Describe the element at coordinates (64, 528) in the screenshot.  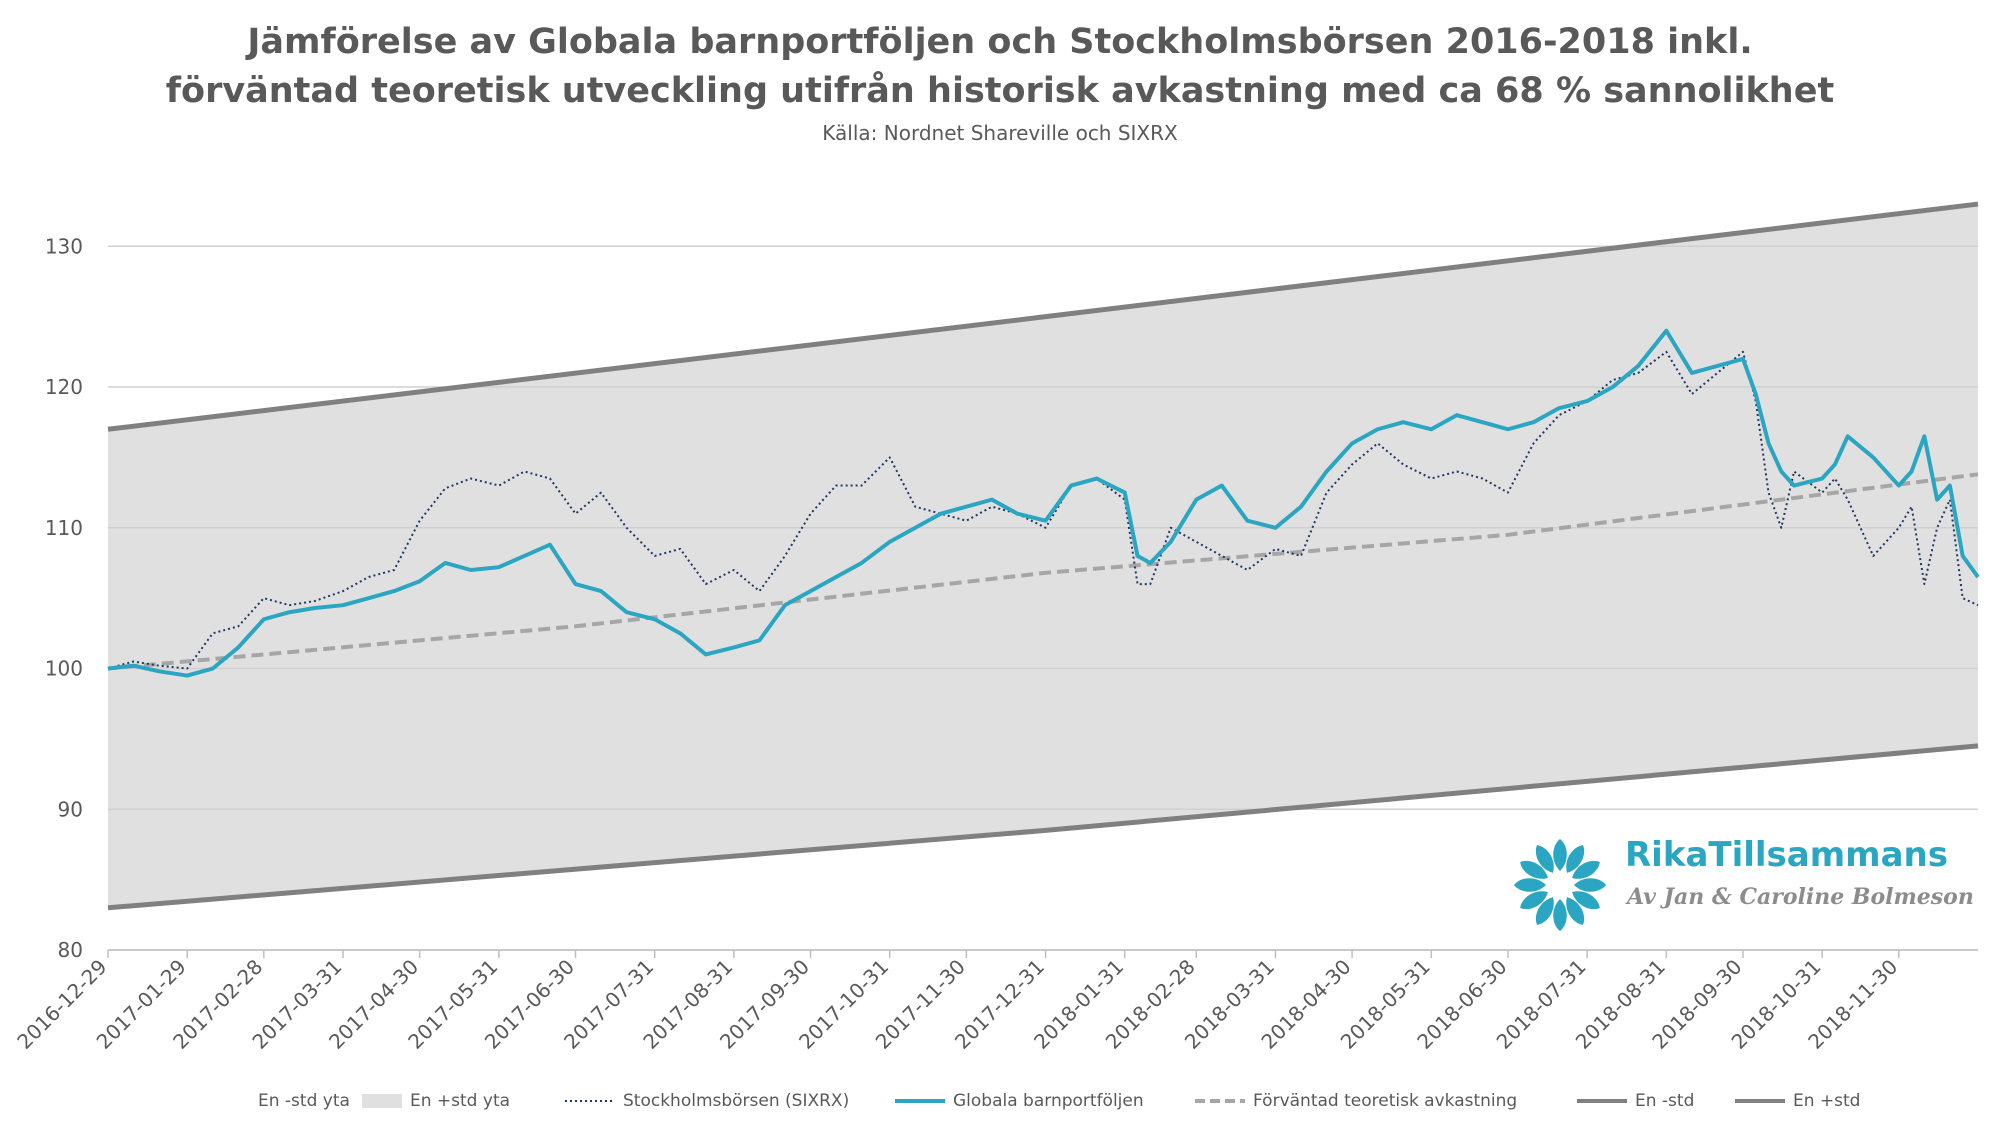
I see `y-tick-label: 110` at that location.